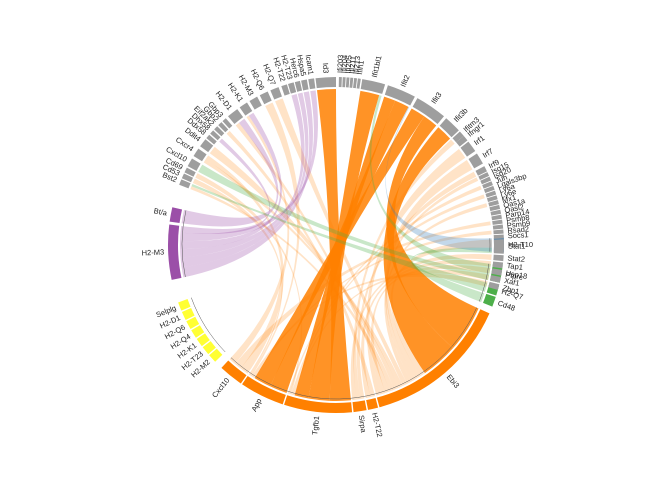 The height and width of the screenshot is (485, 672). Describe the element at coordinates (220, 388) in the screenshot. I see `sector-label-cxcl10-9: Cxcl10` at that location.